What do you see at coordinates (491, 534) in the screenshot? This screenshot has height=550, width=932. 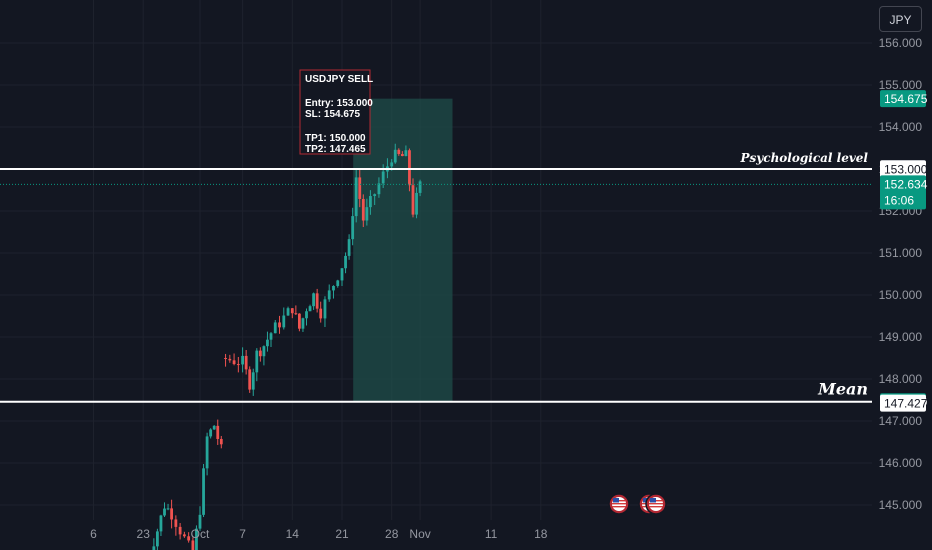 I see `x-tick-label: 11` at bounding box center [491, 534].